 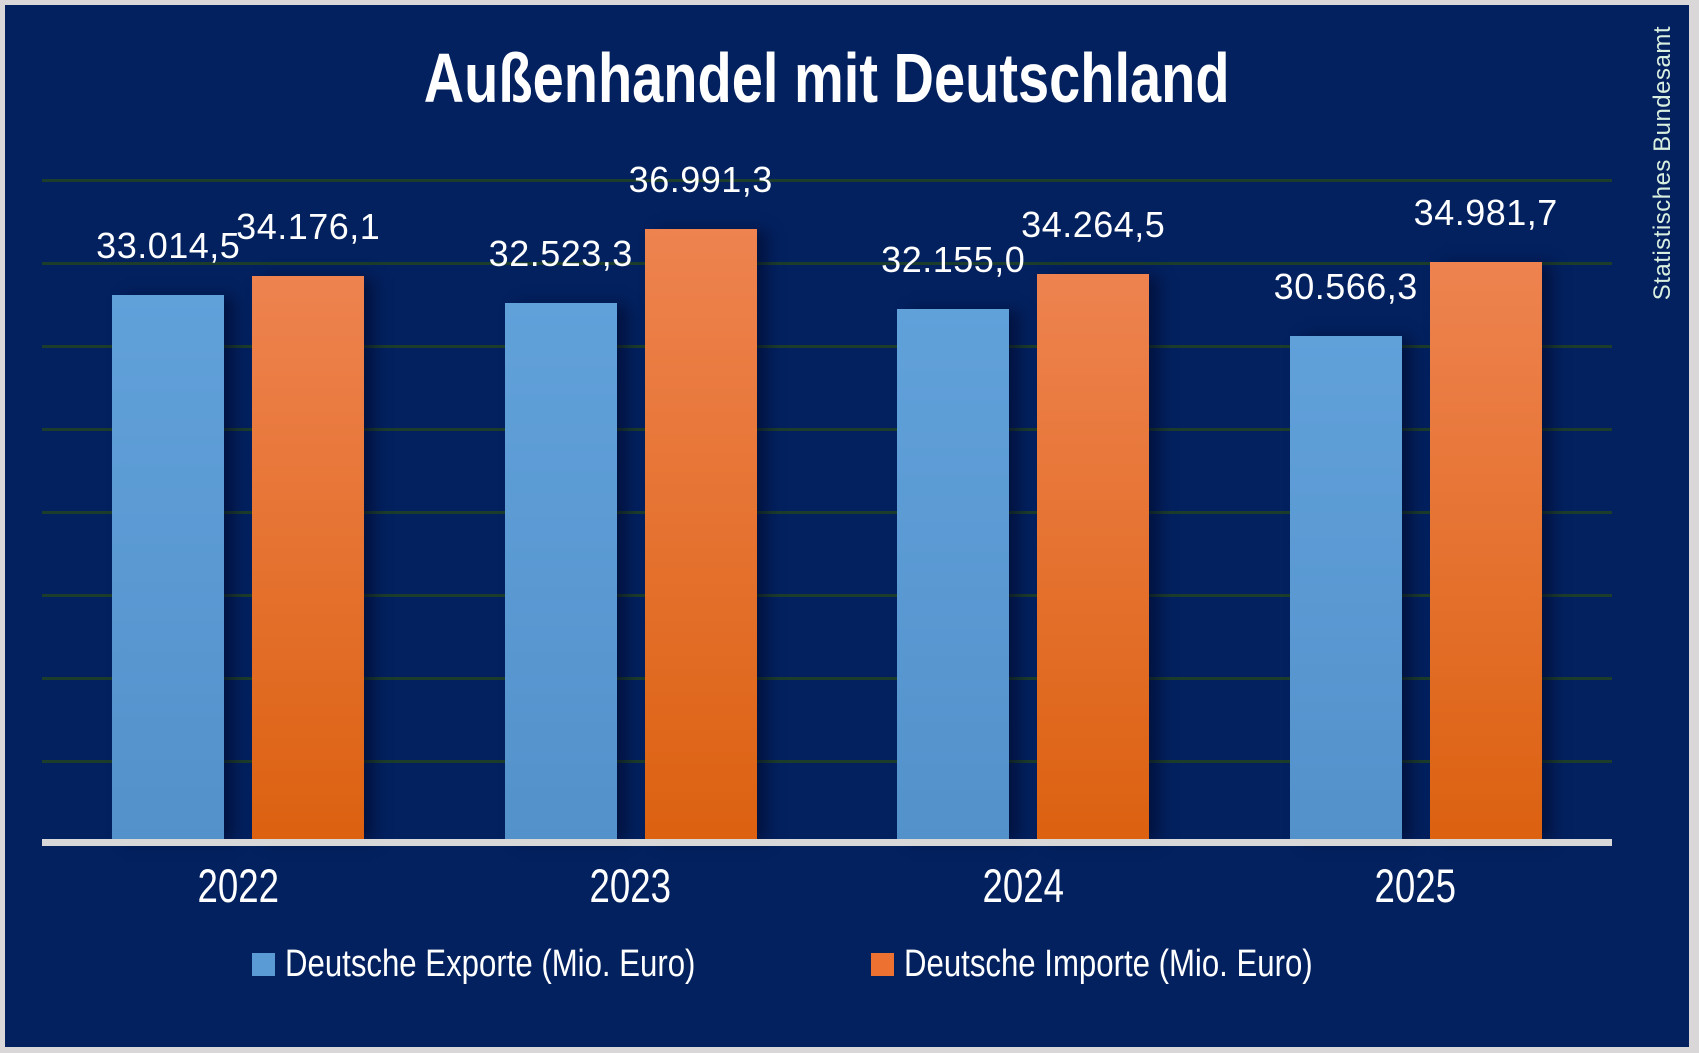 I want to click on bar-value-label-export-2022: 33.014,5, so click(x=168, y=245).